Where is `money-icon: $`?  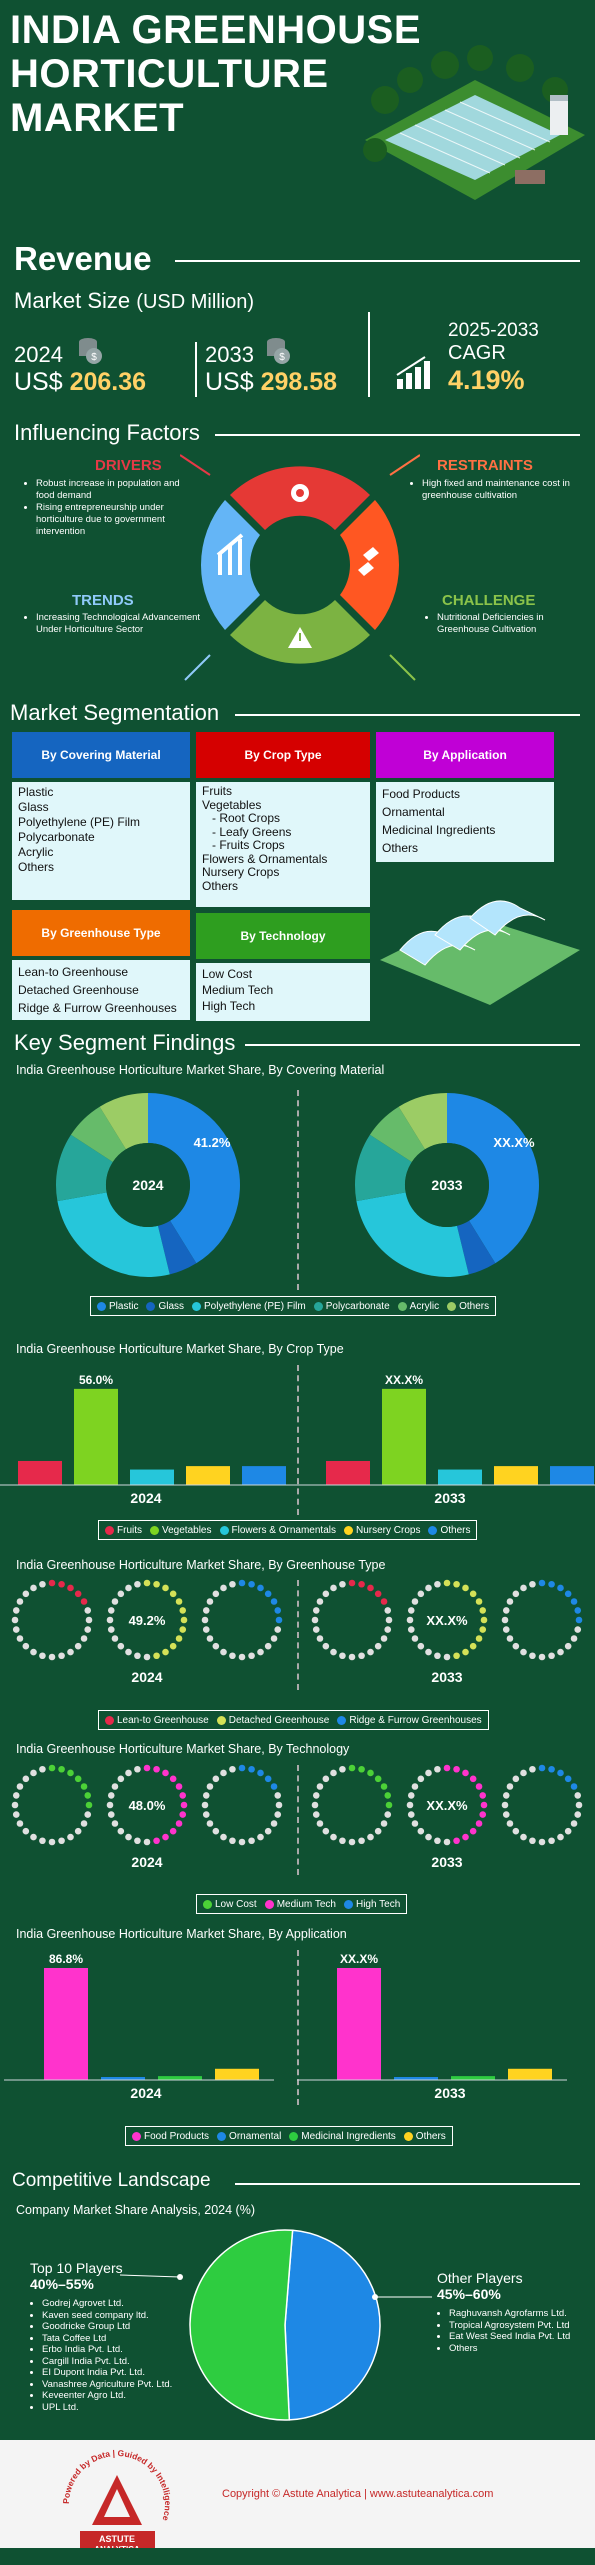 money-icon: $ is located at coordinates (90, 351).